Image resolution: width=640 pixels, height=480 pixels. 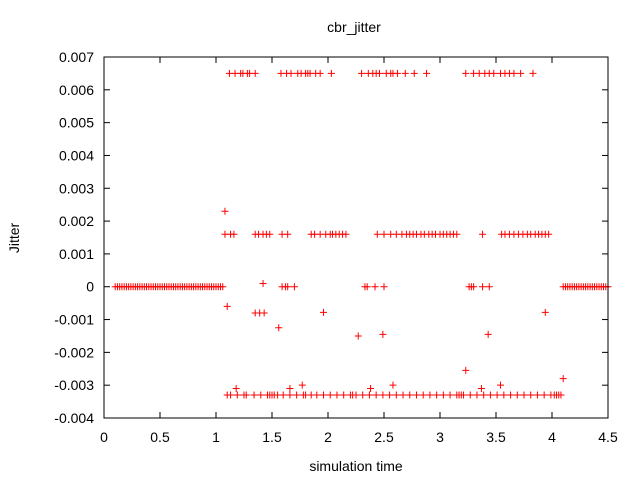 I want to click on y-tick-label: -0.002, so click(x=74, y=352).